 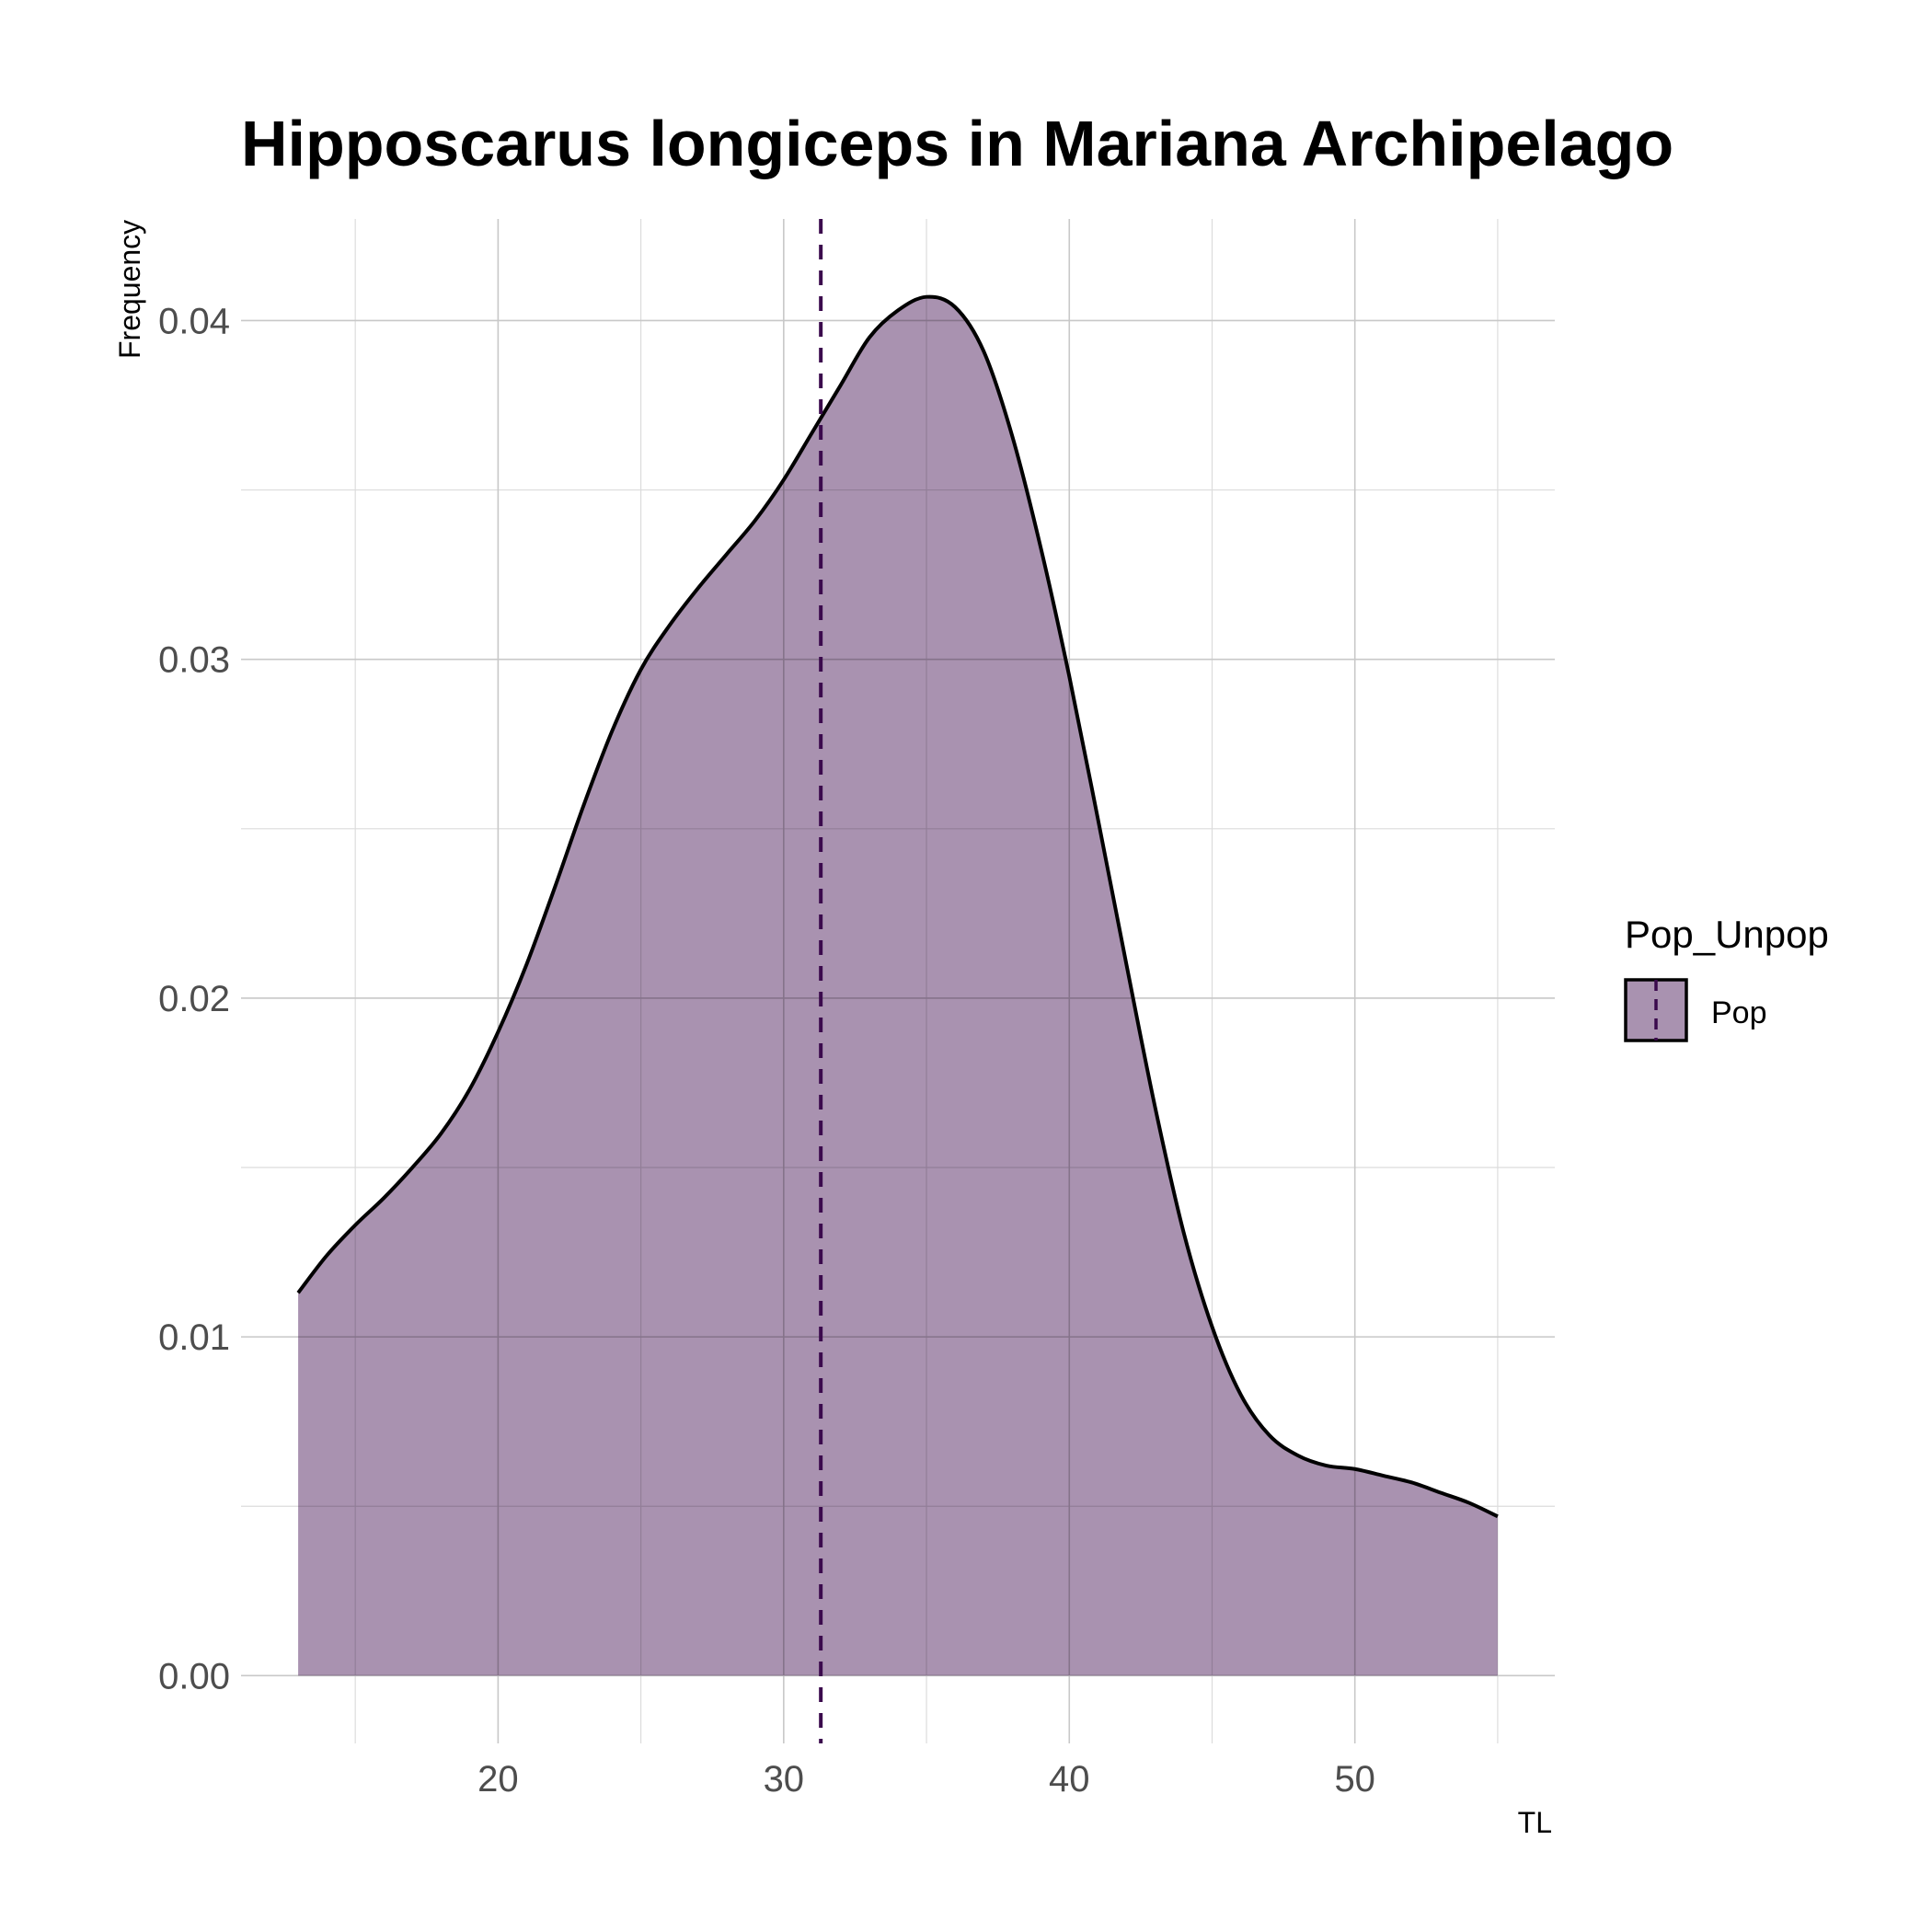 I want to click on y-tick-label: 0.02, so click(x=194, y=999).